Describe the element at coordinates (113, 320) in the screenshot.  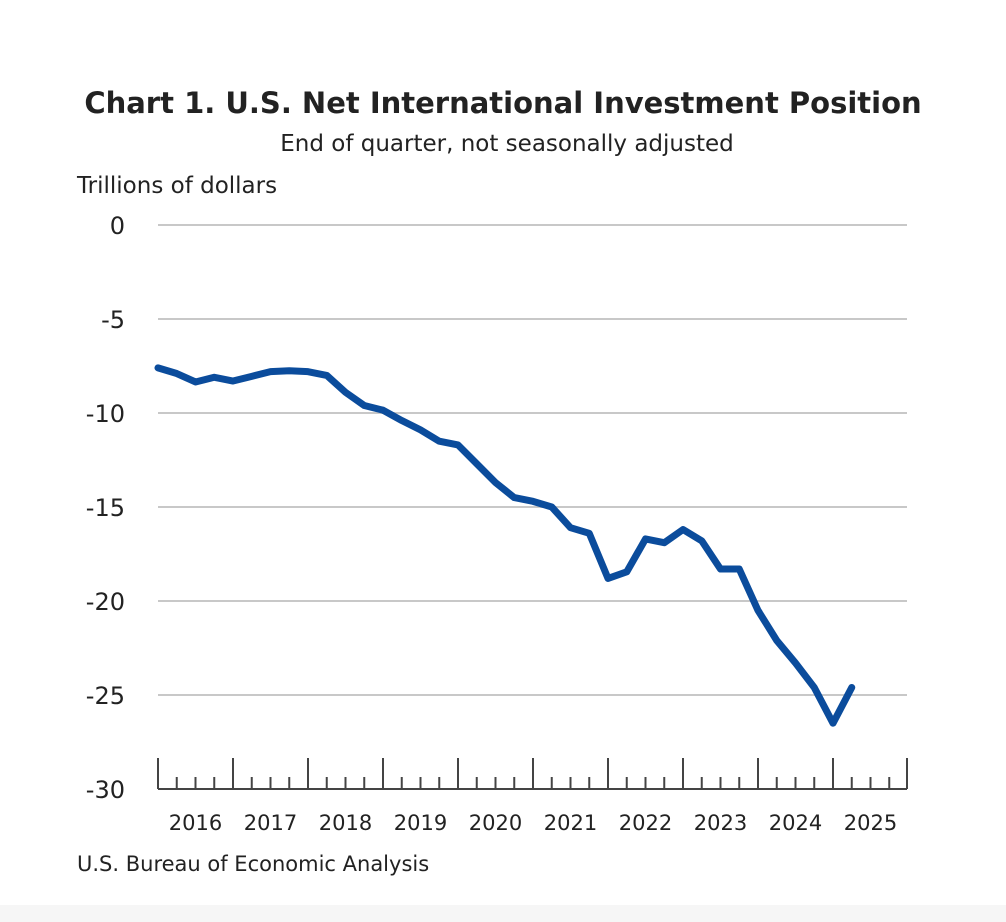
I see `y-tick-label: -5` at that location.